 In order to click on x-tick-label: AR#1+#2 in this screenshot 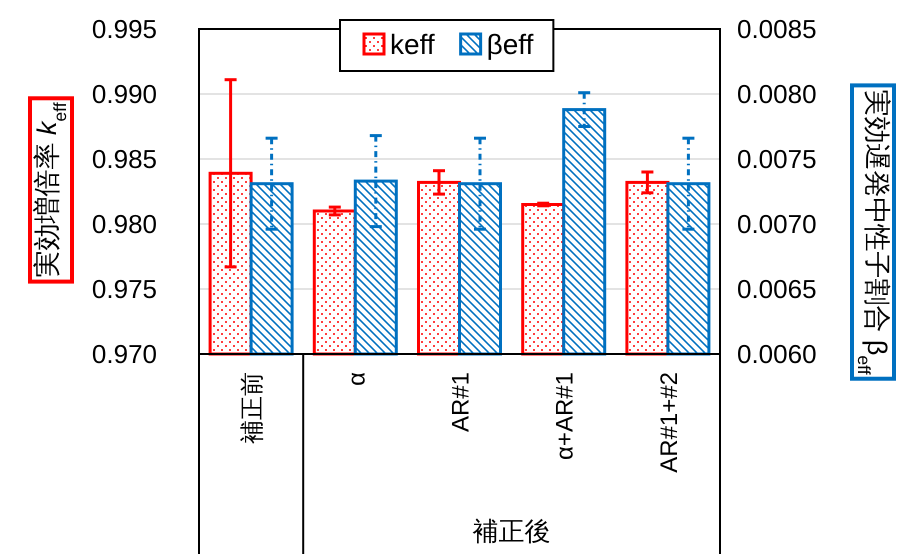, I will do `click(669, 422)`.